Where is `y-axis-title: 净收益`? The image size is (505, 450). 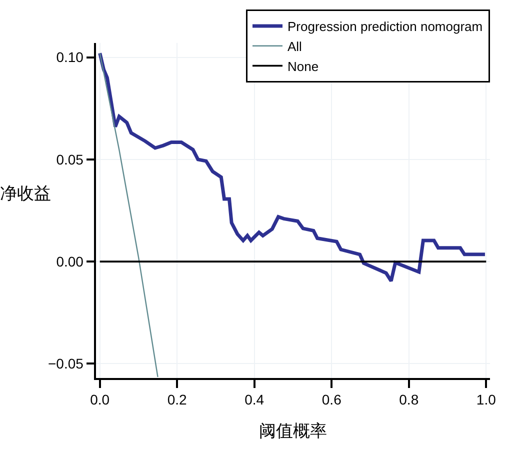 y-axis-title: 净收益 is located at coordinates (25, 193).